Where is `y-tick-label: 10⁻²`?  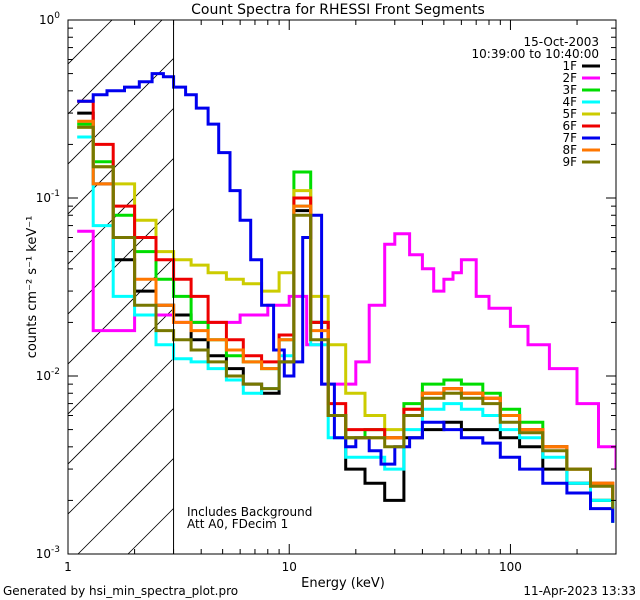
y-tick-label: 10⁻² is located at coordinates (48, 375).